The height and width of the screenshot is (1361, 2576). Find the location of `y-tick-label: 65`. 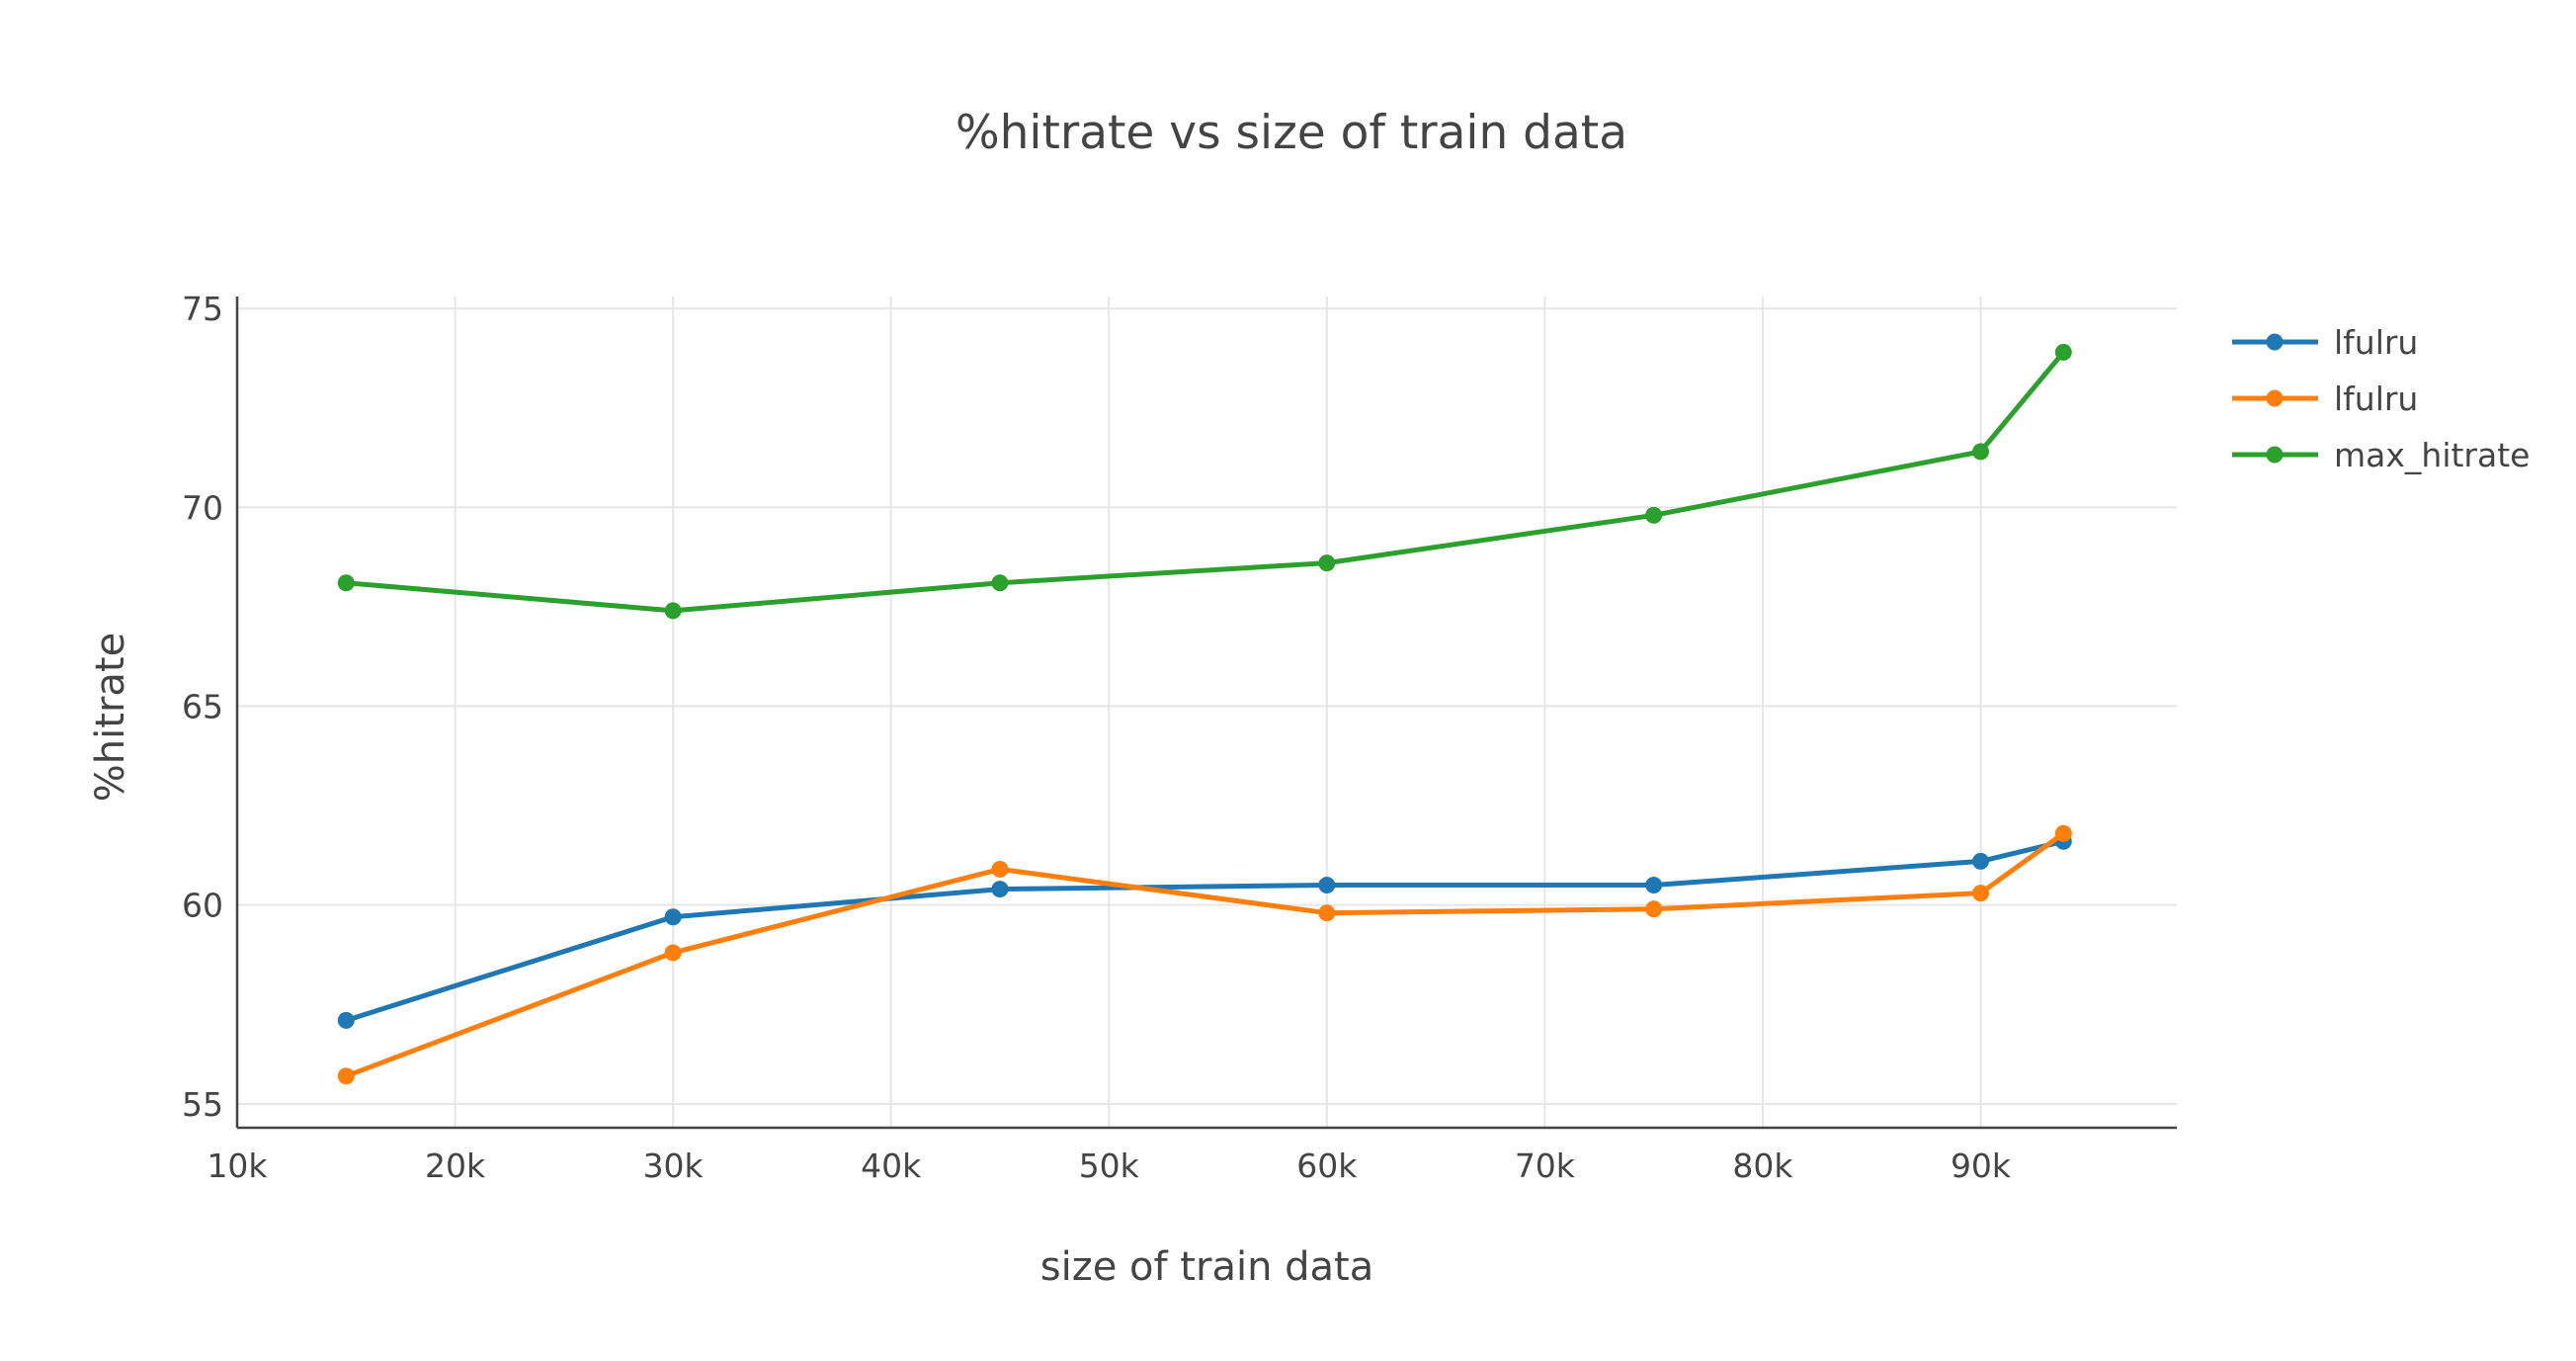

y-tick-label: 65 is located at coordinates (202, 706).